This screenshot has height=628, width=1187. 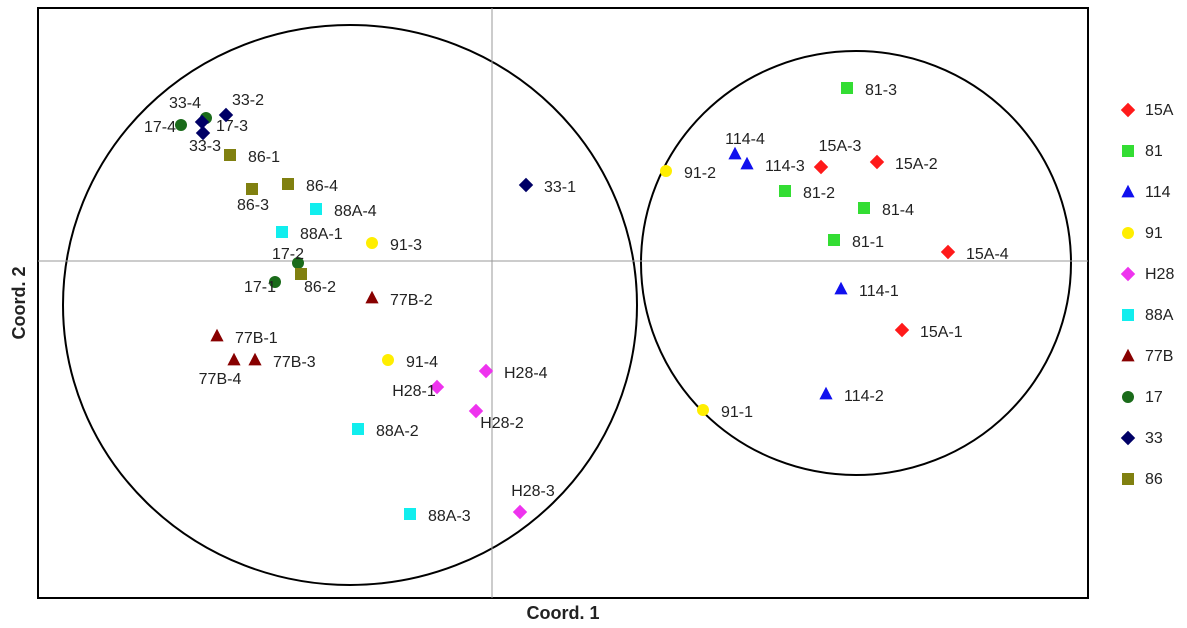 What do you see at coordinates (1159, 356) in the screenshot?
I see `legend-label: 77B` at bounding box center [1159, 356].